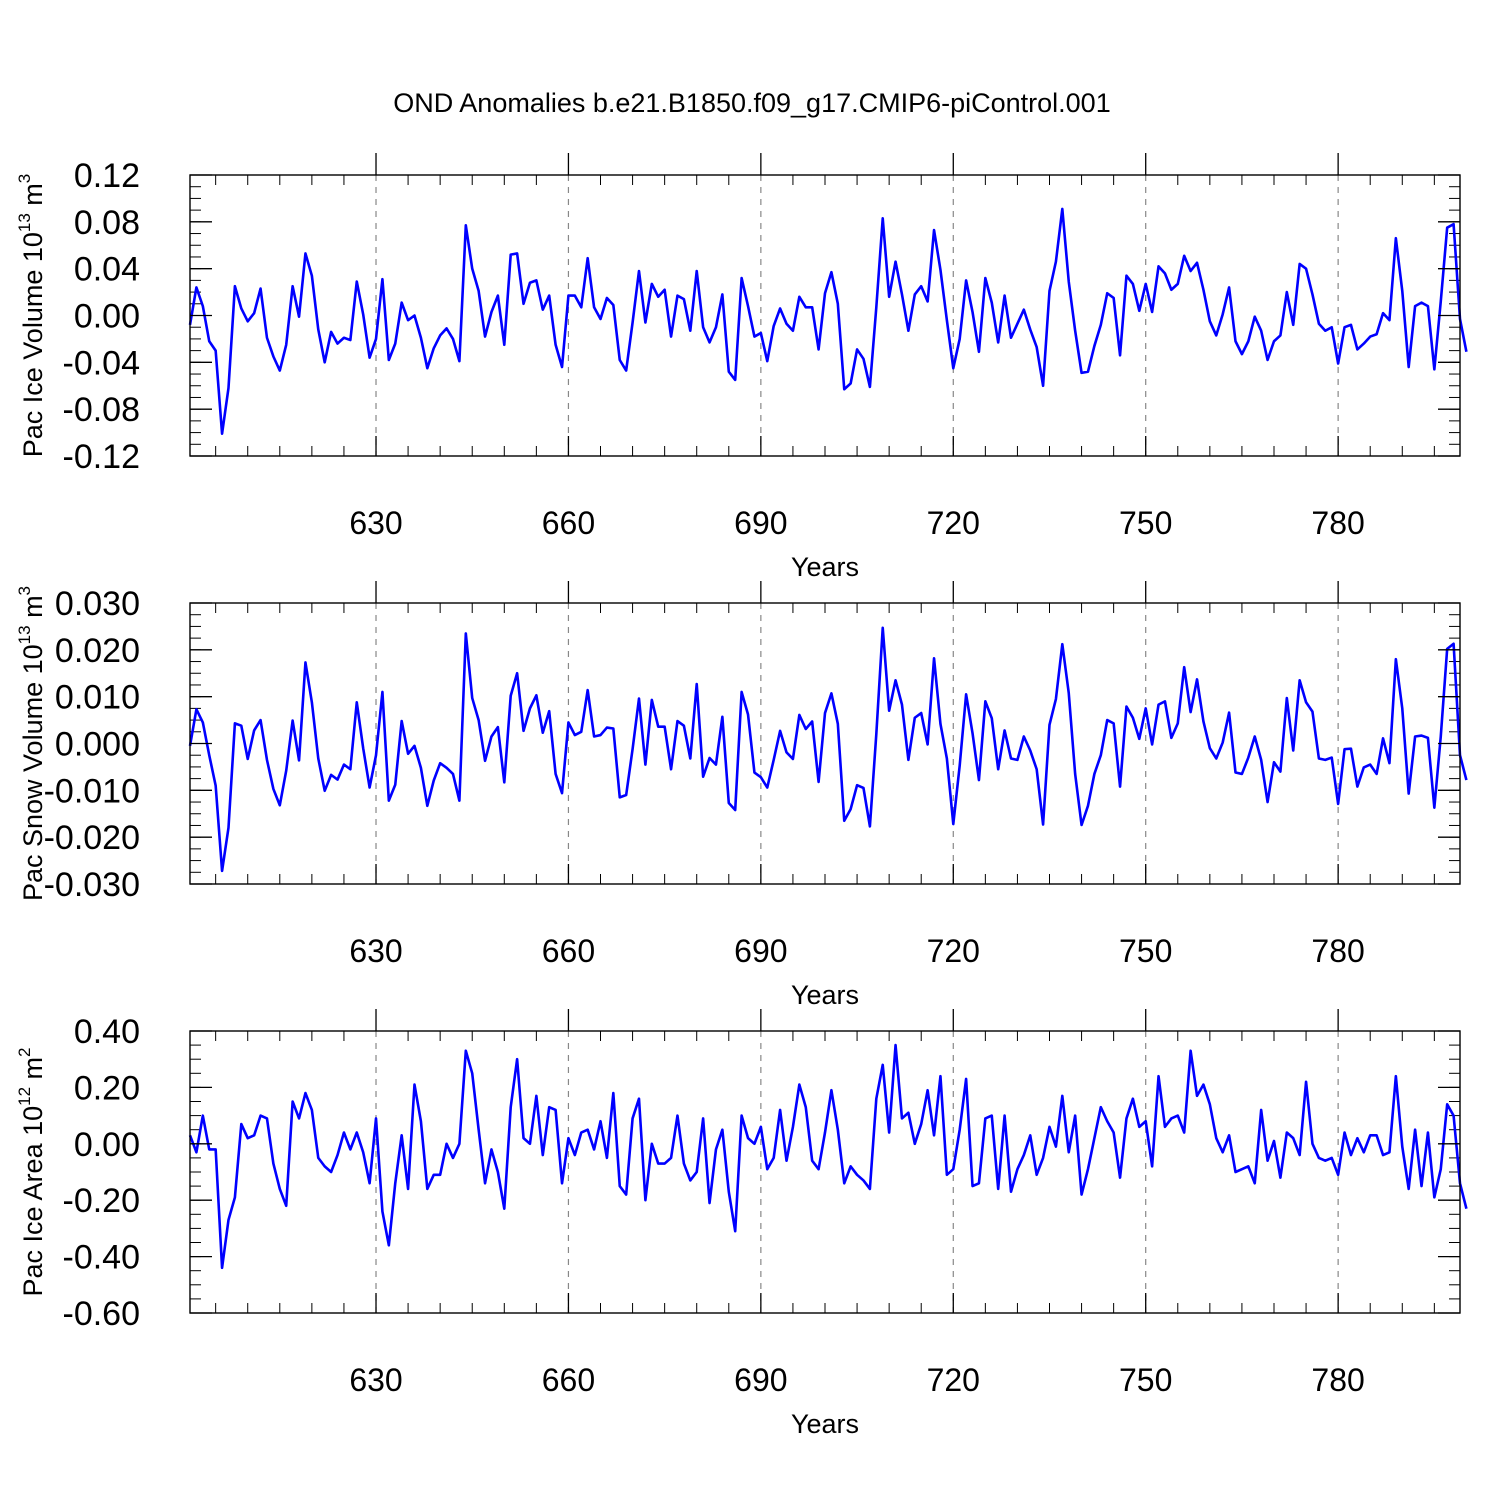 This screenshot has width=1500, height=1500. Describe the element at coordinates (107, 1088) in the screenshot. I see `y-tick-label: 0.20` at that location.